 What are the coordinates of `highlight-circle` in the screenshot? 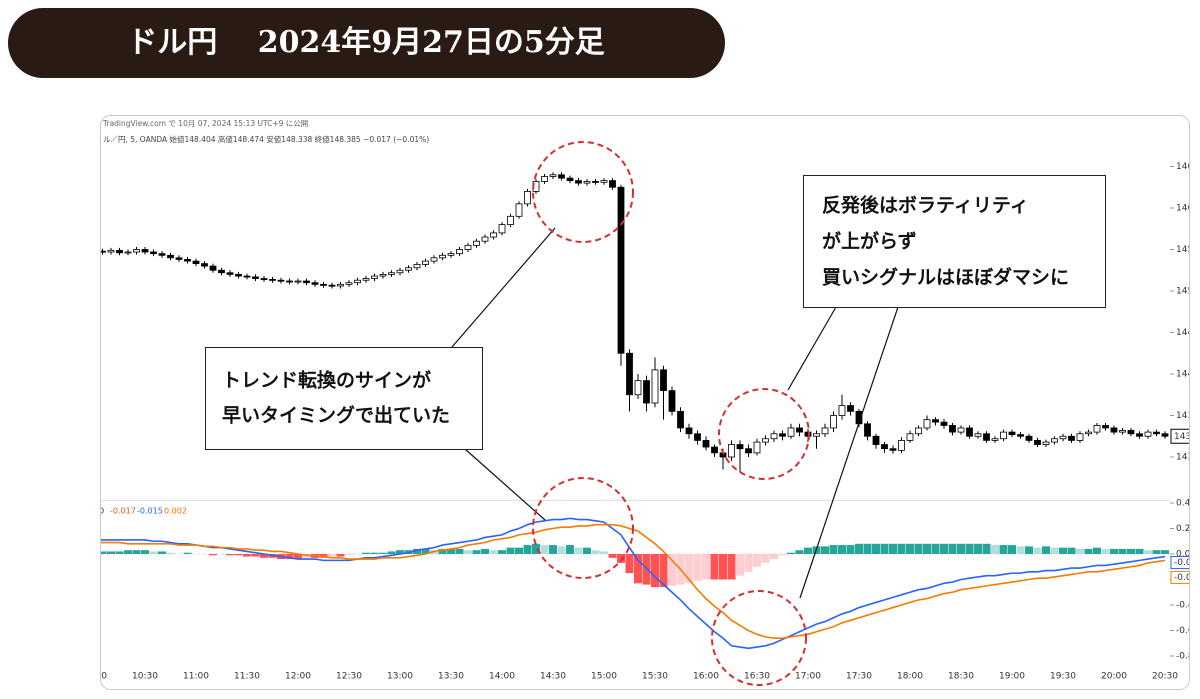 It's located at (583, 192).